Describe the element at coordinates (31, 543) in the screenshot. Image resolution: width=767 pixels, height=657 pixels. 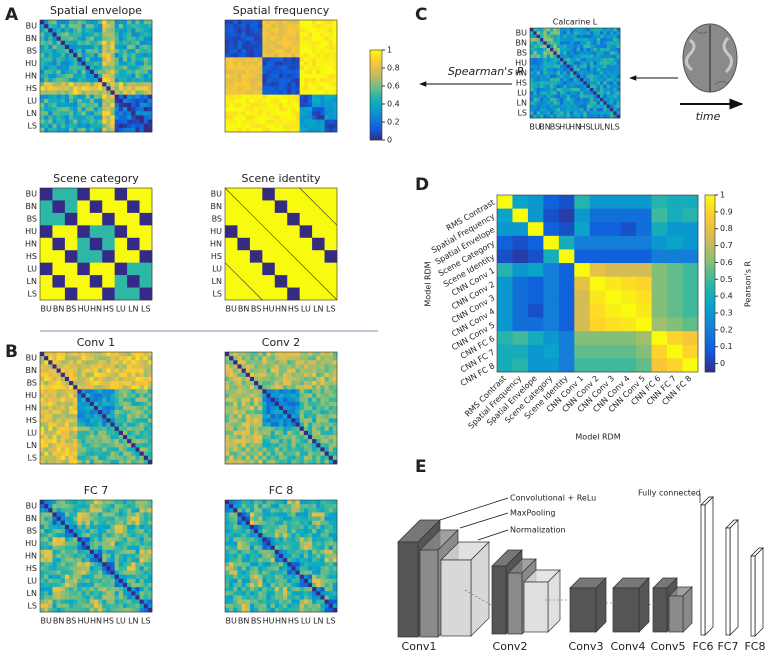
I see `row-label: HU` at that location.